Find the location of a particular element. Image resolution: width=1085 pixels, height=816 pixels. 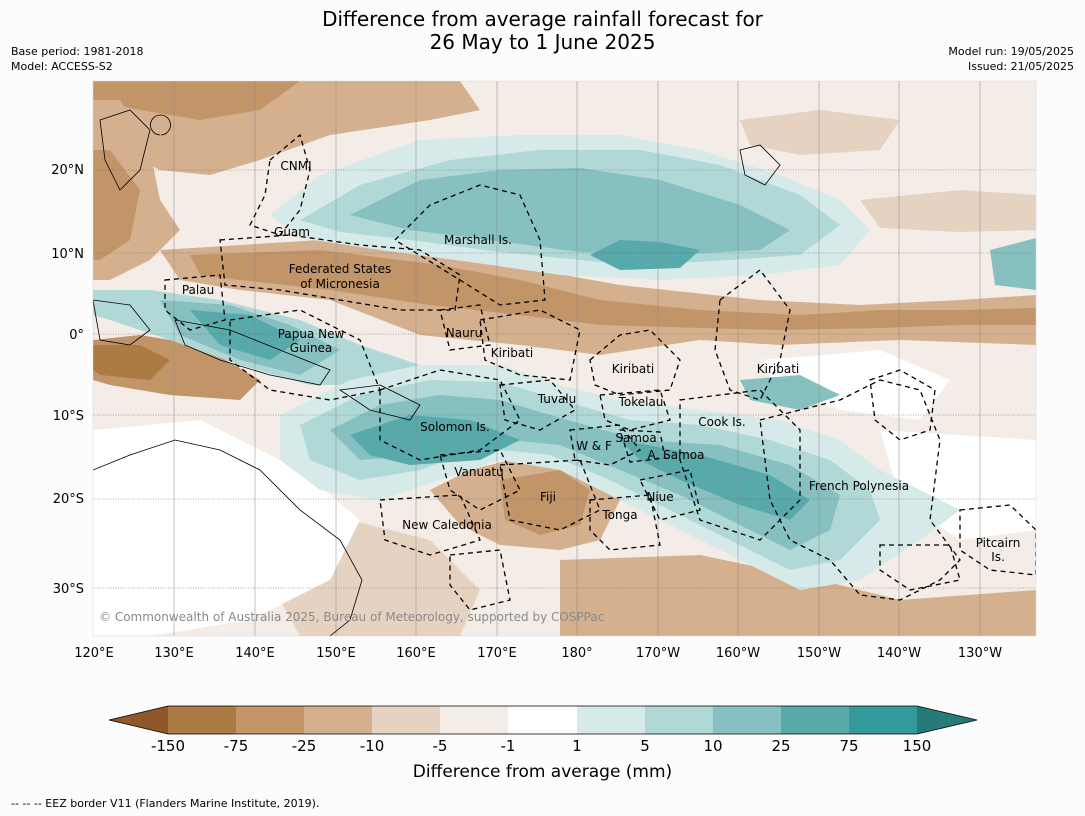

colorbar-outline is located at coordinates (543, 720).